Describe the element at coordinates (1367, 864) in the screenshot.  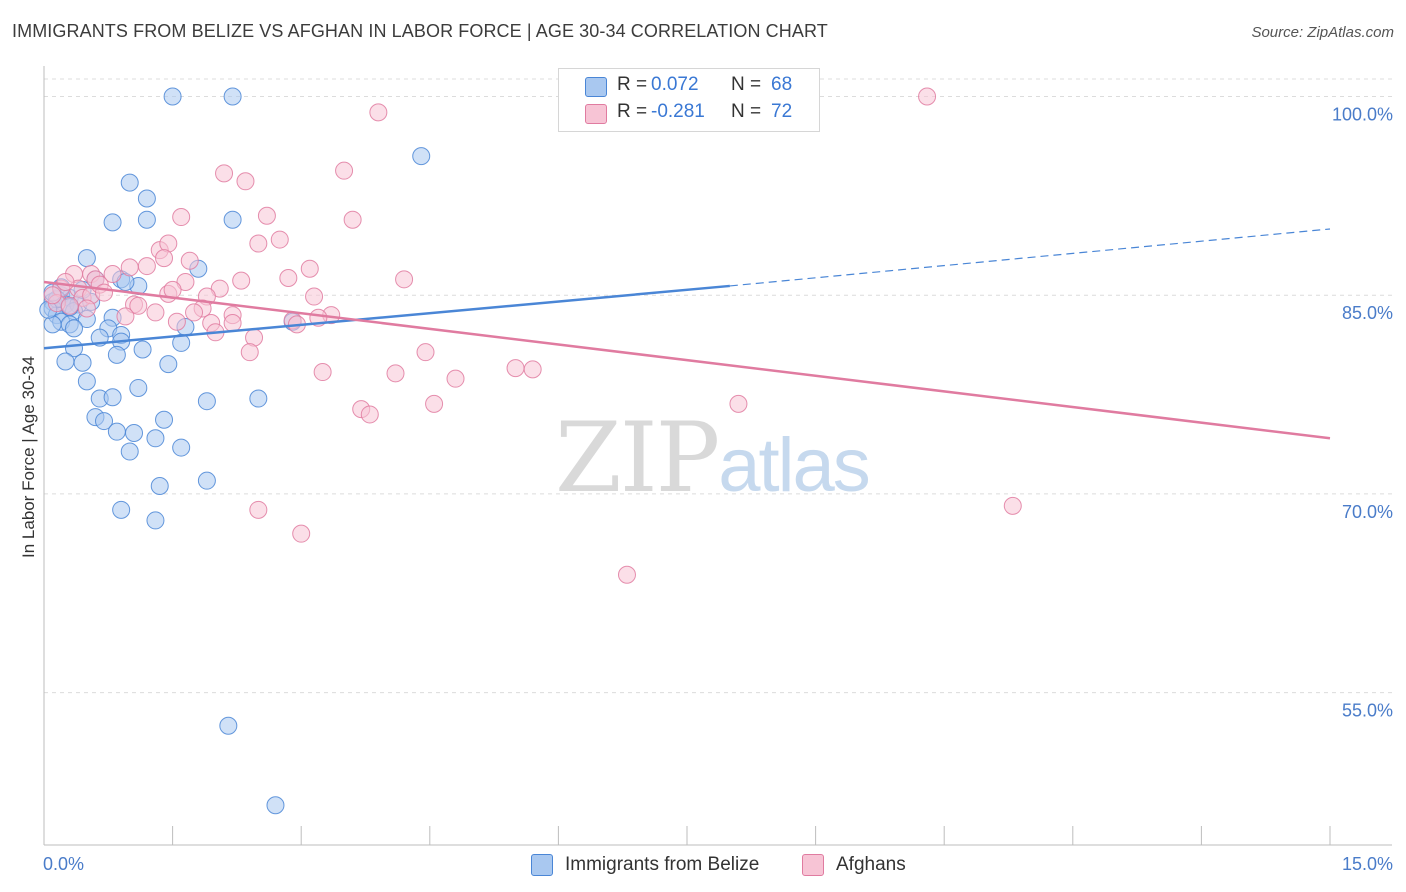
I see `x-tick-label: 15.0%` at that location.